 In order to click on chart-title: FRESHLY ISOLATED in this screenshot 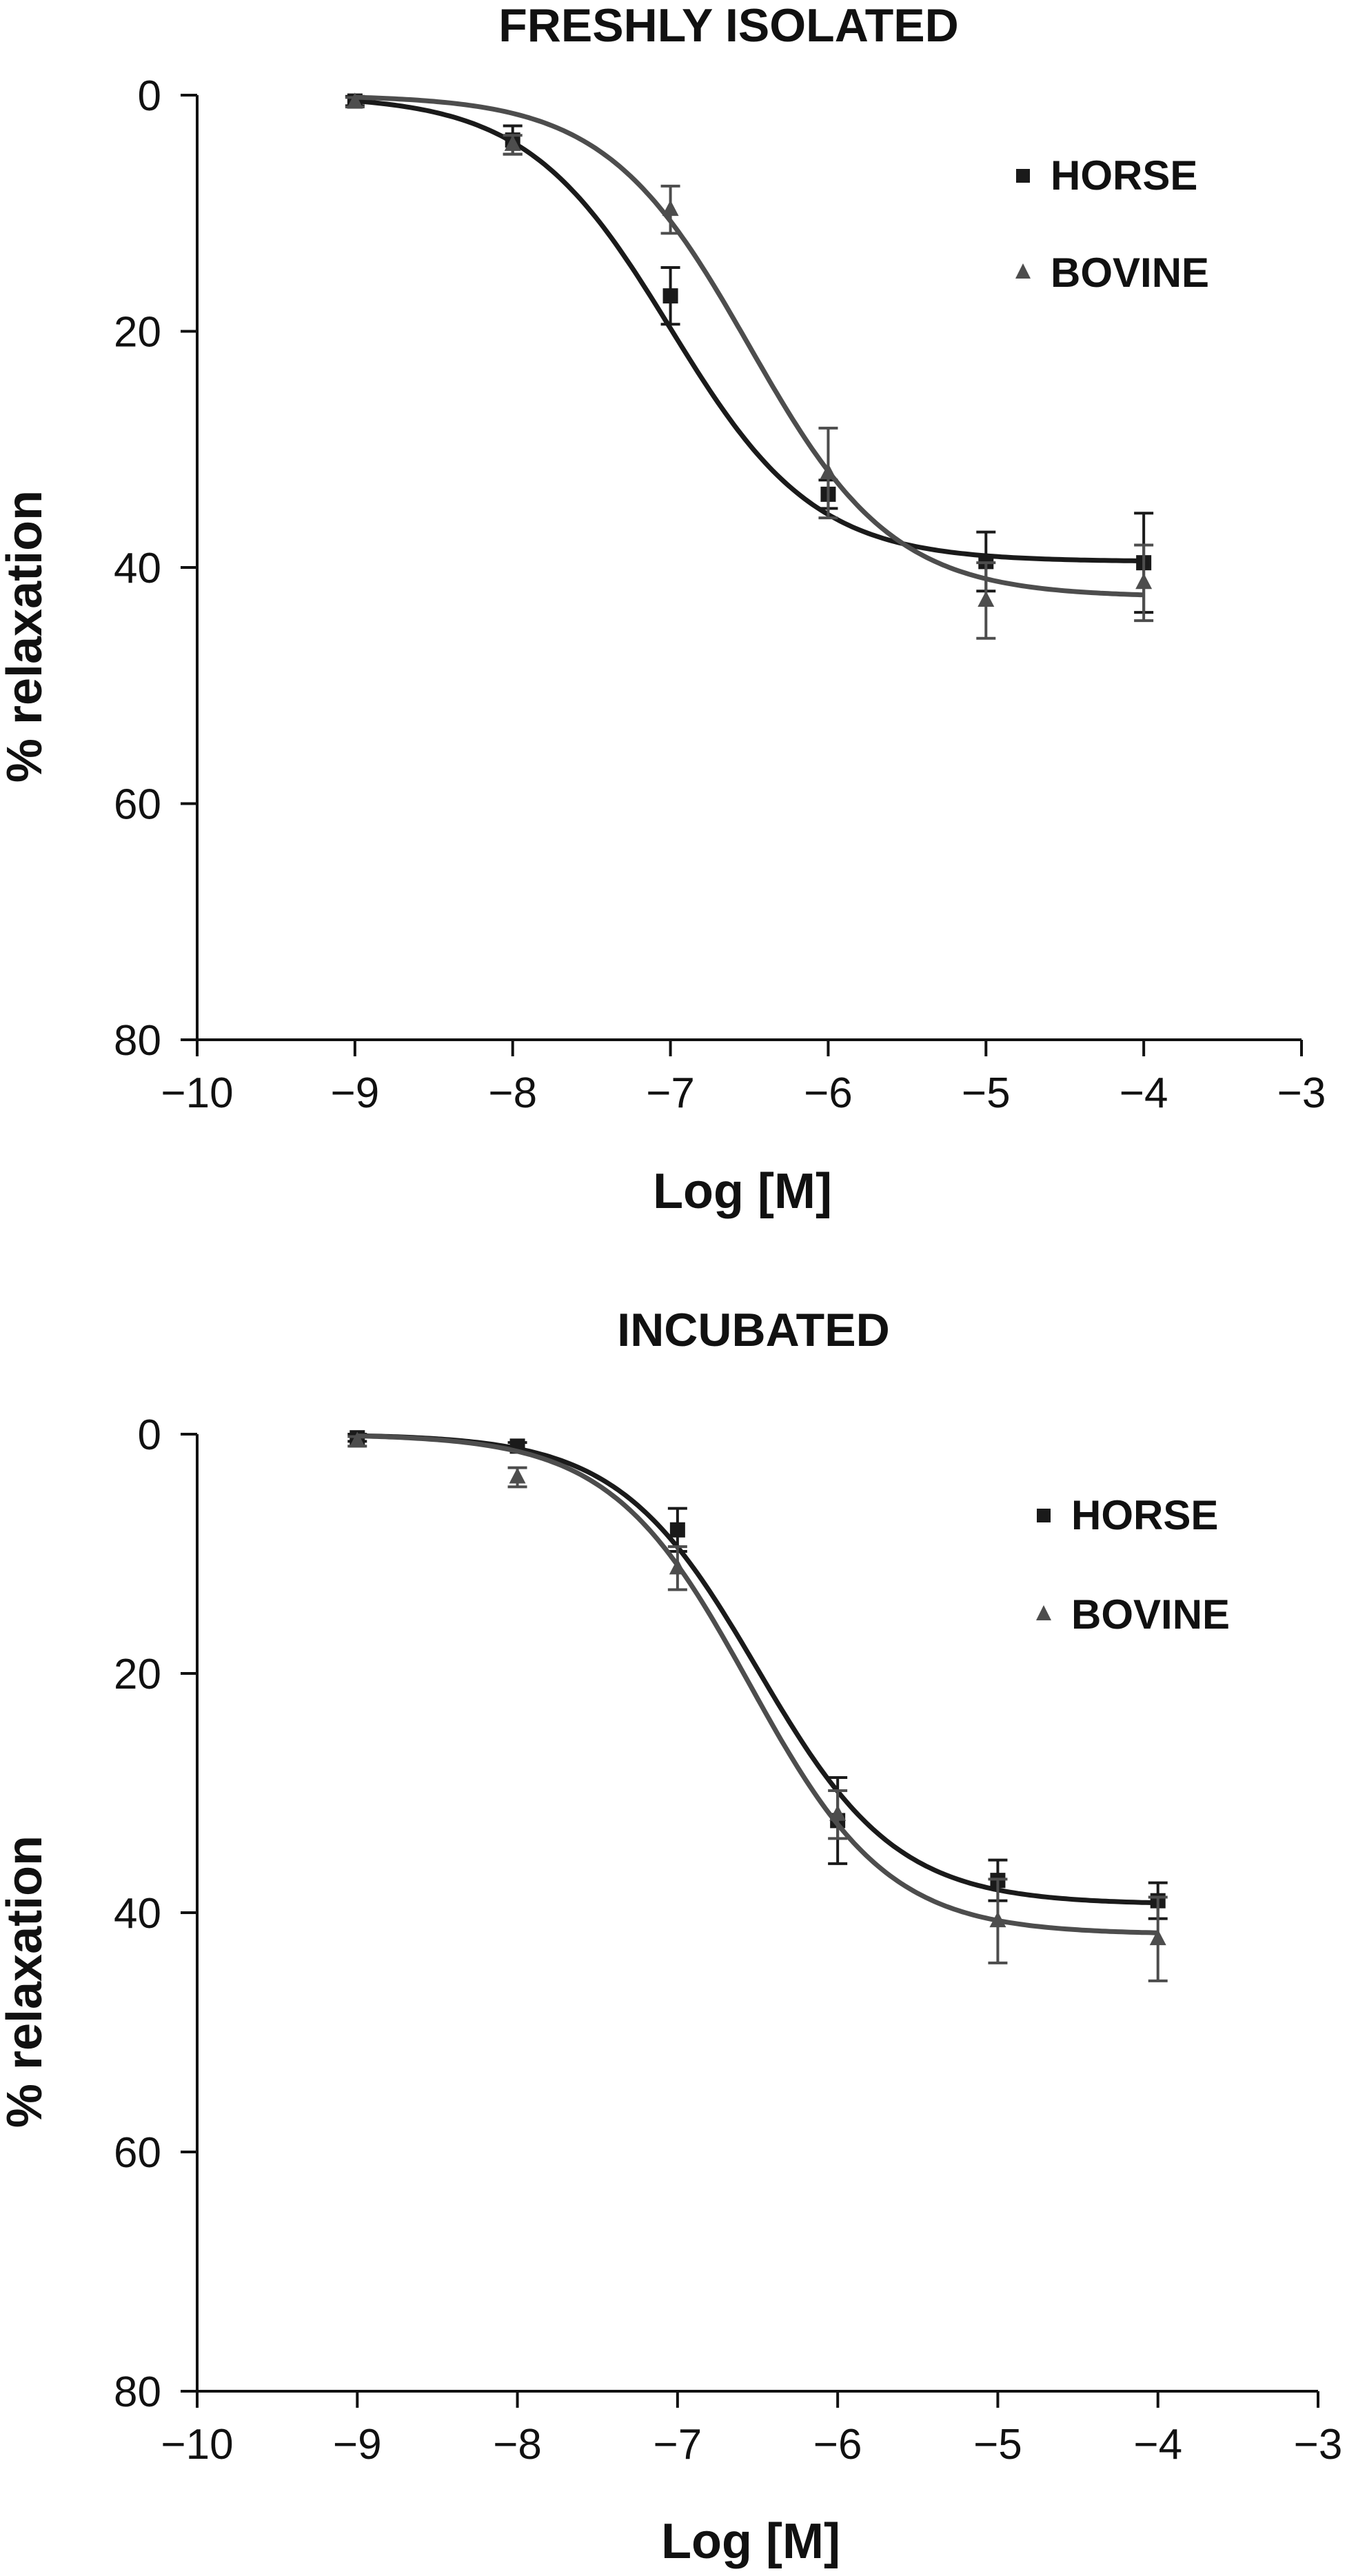, I will do `click(728, 26)`.